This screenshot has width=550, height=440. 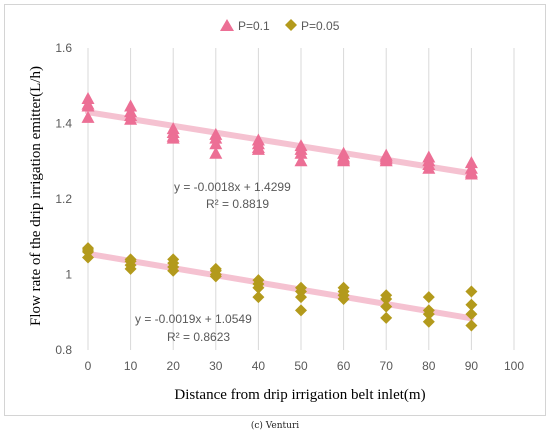 What do you see at coordinates (259, 366) in the screenshot?
I see `x-tick-label: 40` at bounding box center [259, 366].